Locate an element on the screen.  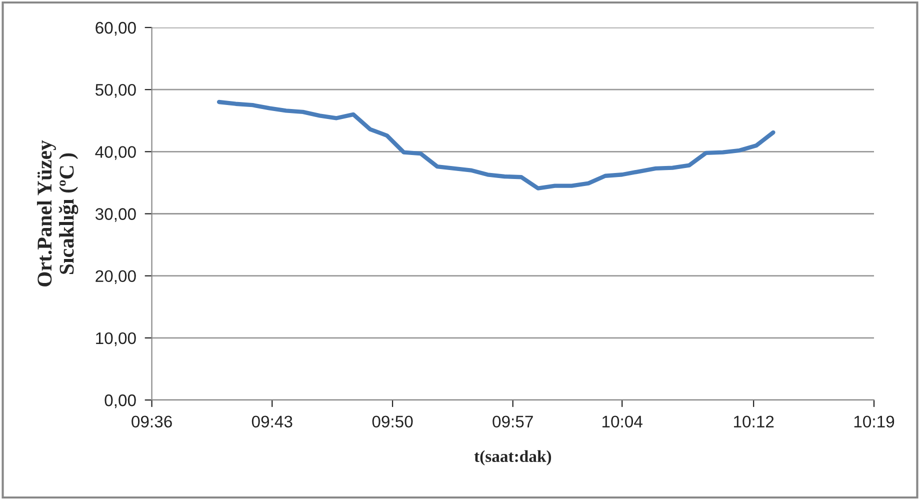
x-tick-label: 09:57 is located at coordinates (512, 422).